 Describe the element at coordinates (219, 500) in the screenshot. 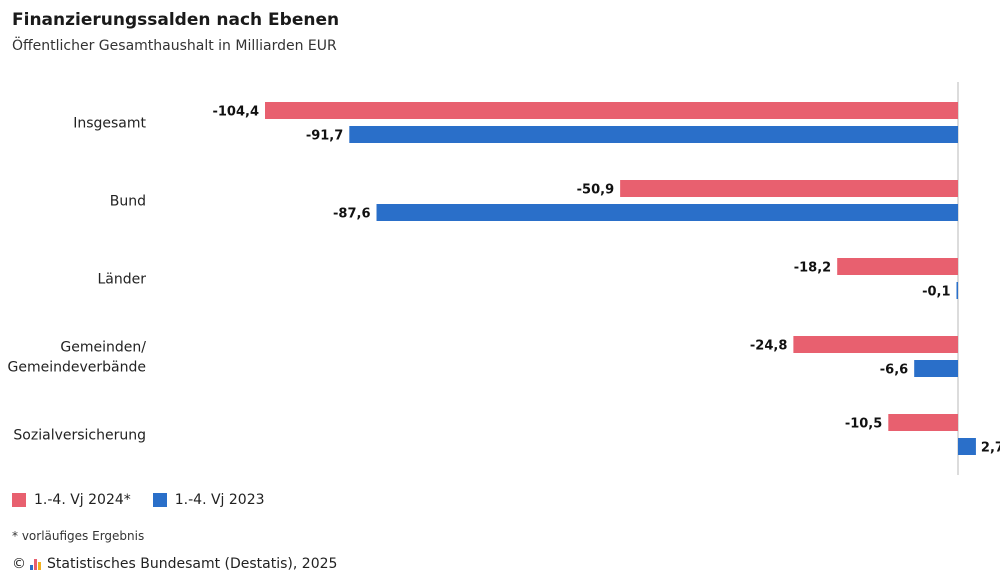

I see `legend-label-2023: 1.-4. Vj 2023` at that location.